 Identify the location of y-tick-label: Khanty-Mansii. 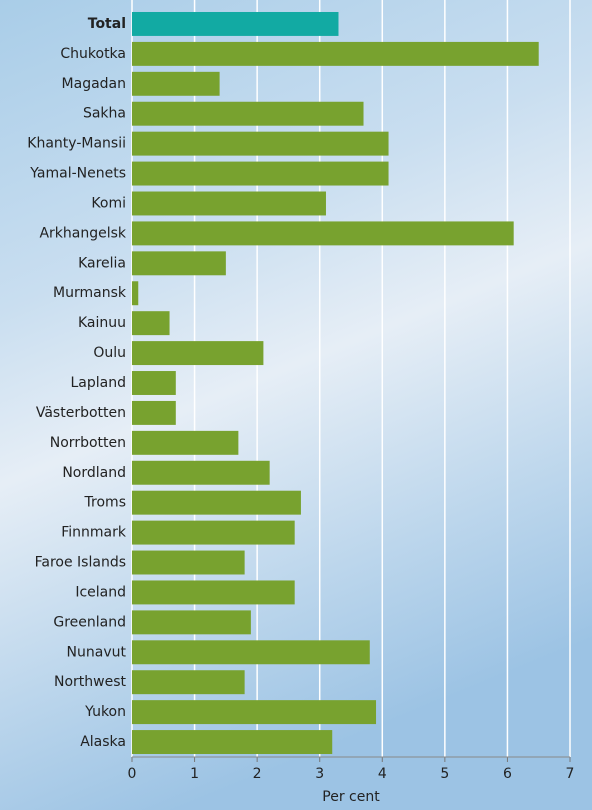
(76, 144).